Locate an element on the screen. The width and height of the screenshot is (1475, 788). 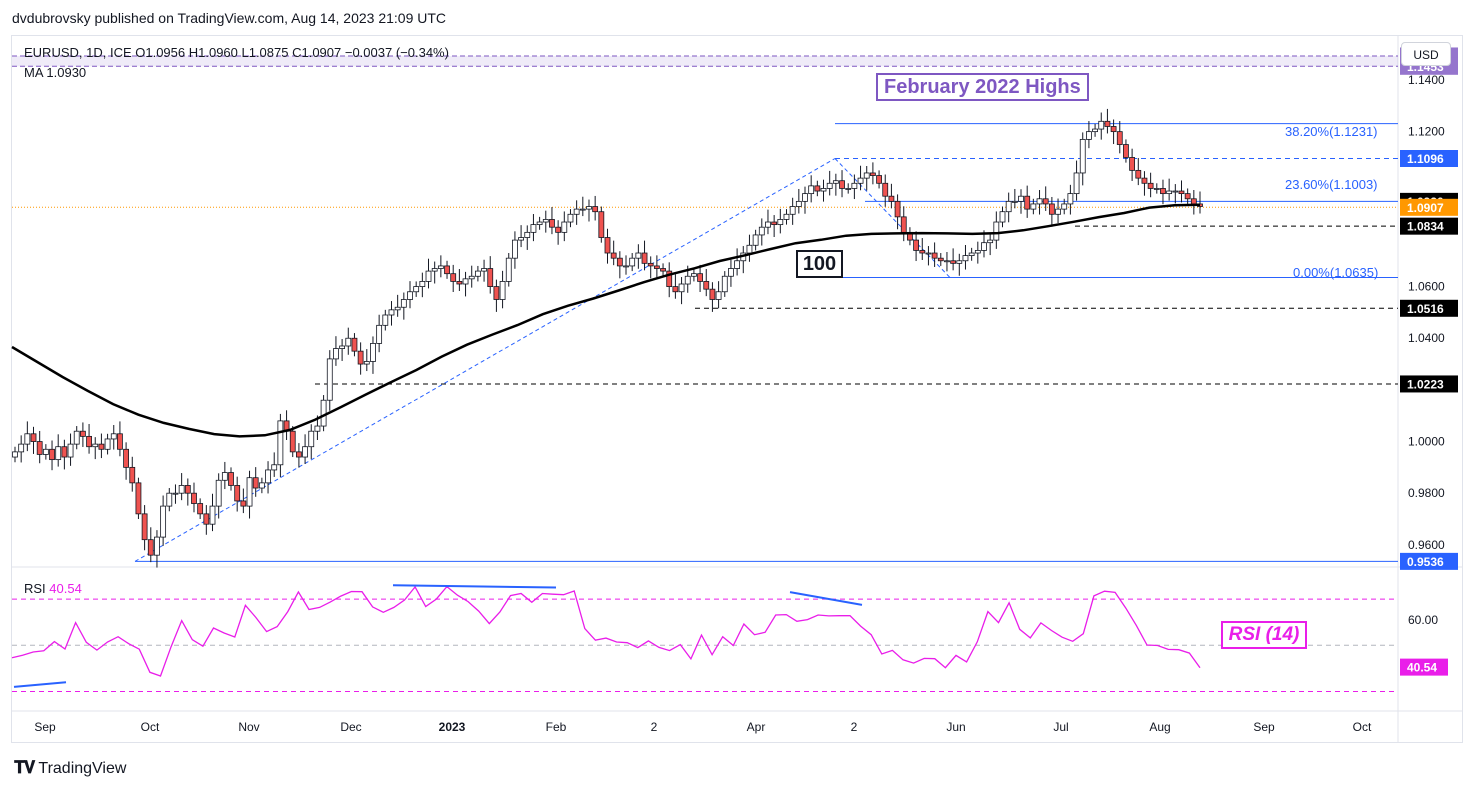
time-tick-12: Sep is located at coordinates (1264, 727).